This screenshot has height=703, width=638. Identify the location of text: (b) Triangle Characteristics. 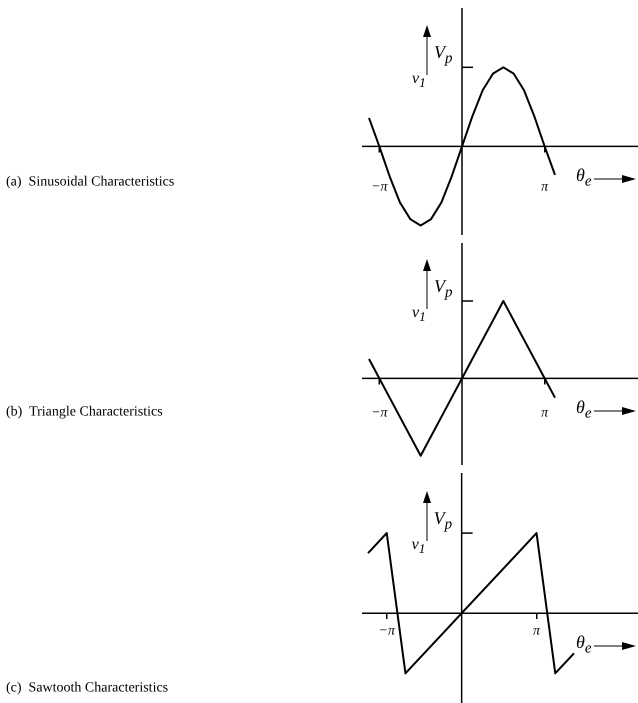
(84, 412).